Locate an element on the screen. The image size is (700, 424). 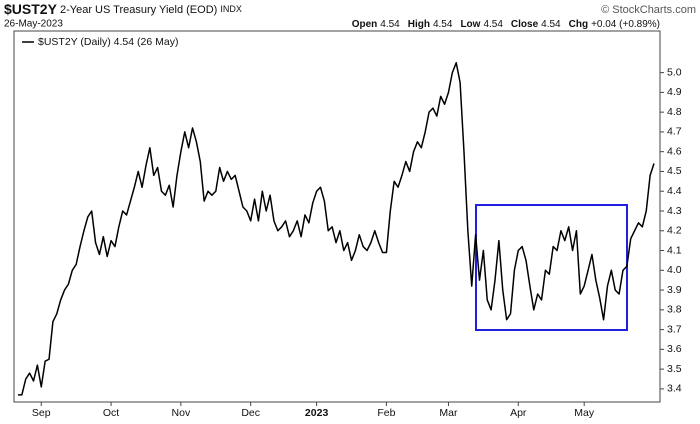
credit: © StockCharts.com is located at coordinates (648, 10).